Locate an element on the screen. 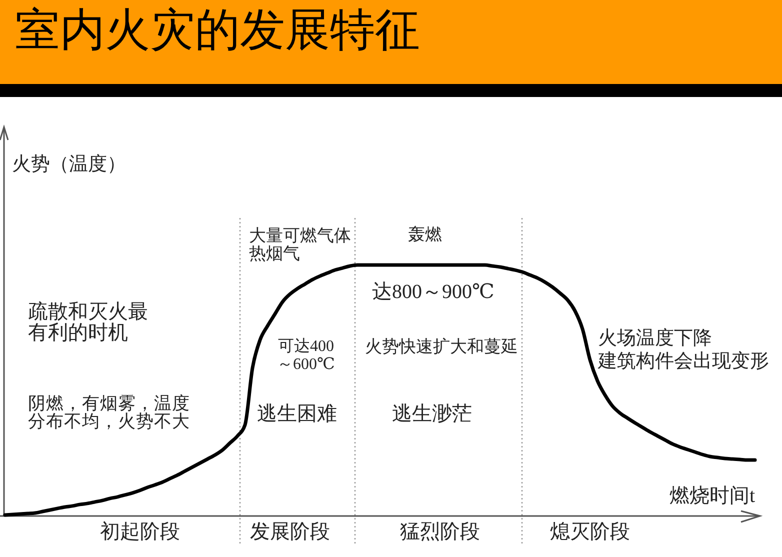 The width and height of the screenshot is (782, 557). annotation: 火场温度下降建筑构件会出现变形 is located at coordinates (683, 349).